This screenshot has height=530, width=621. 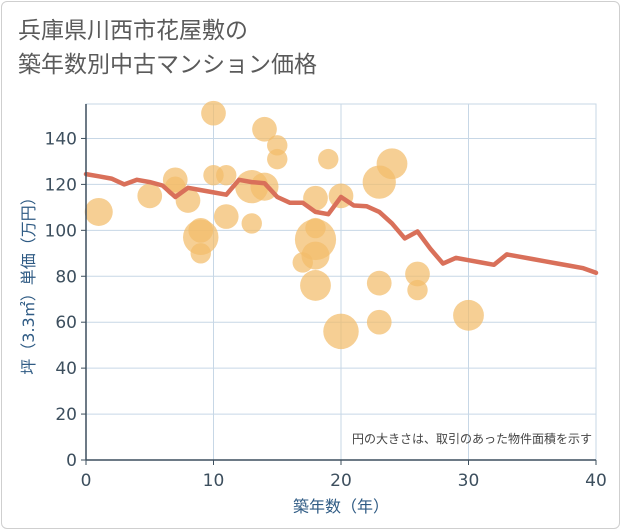 I want to click on x-axis-label: 築年数（年）, so click(x=341, y=506).